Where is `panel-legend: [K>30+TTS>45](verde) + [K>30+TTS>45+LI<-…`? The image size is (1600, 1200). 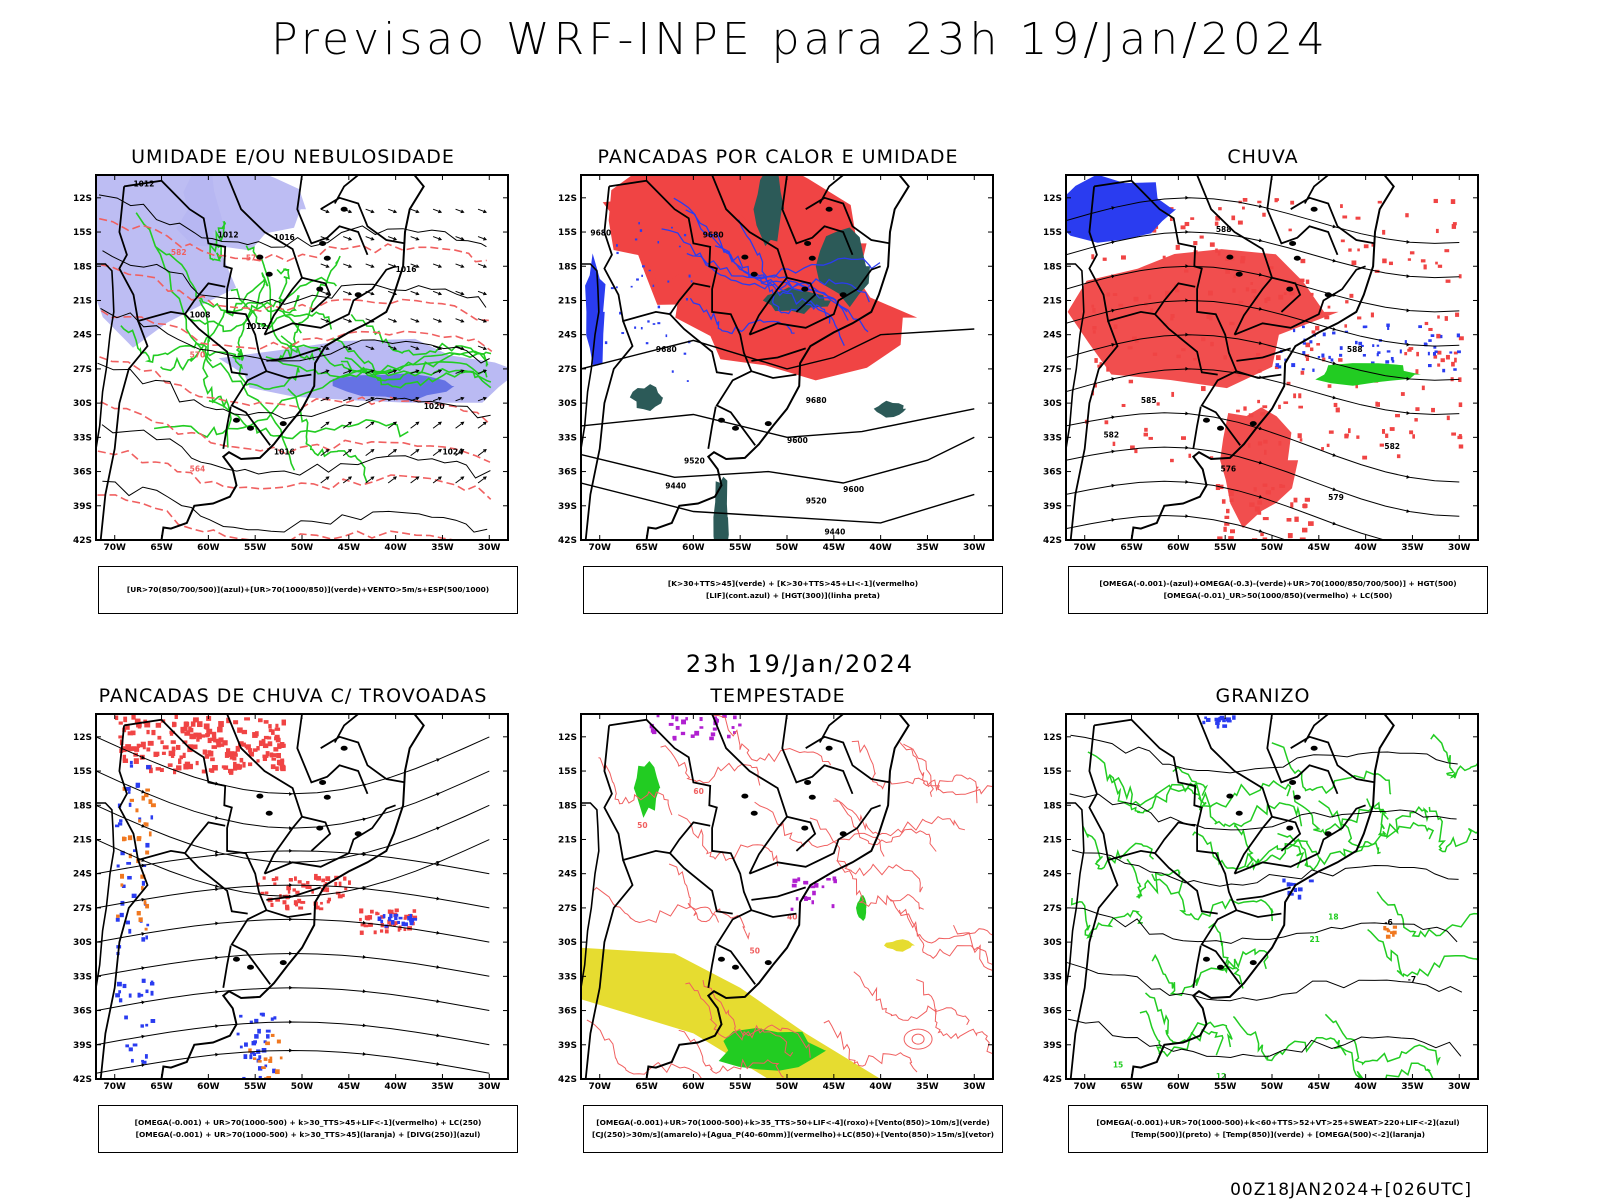
panel-legend: [K>30+TTS>45](verde) + [K>30+TTS>45+LI<-… is located at coordinates (793, 590).